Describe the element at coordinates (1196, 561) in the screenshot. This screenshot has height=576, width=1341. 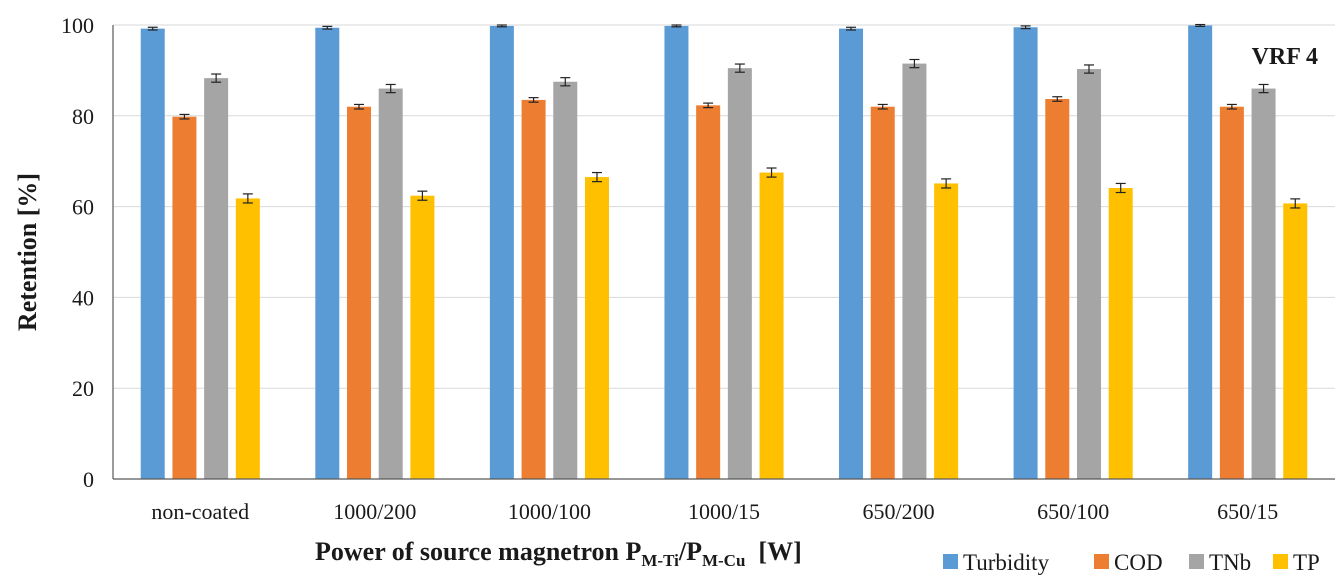
I see `legend-swatch-tnb` at that location.